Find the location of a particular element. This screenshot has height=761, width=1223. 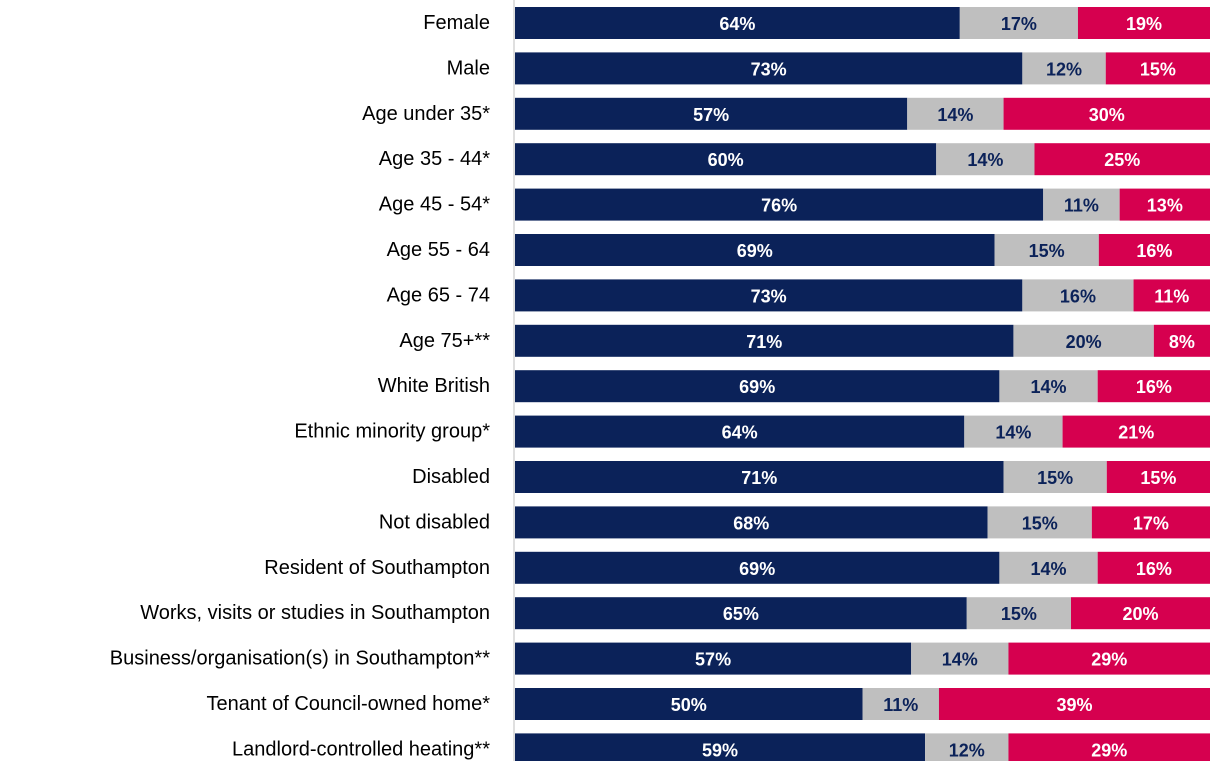

data-label-disagree: 20% is located at coordinates (1140, 614).